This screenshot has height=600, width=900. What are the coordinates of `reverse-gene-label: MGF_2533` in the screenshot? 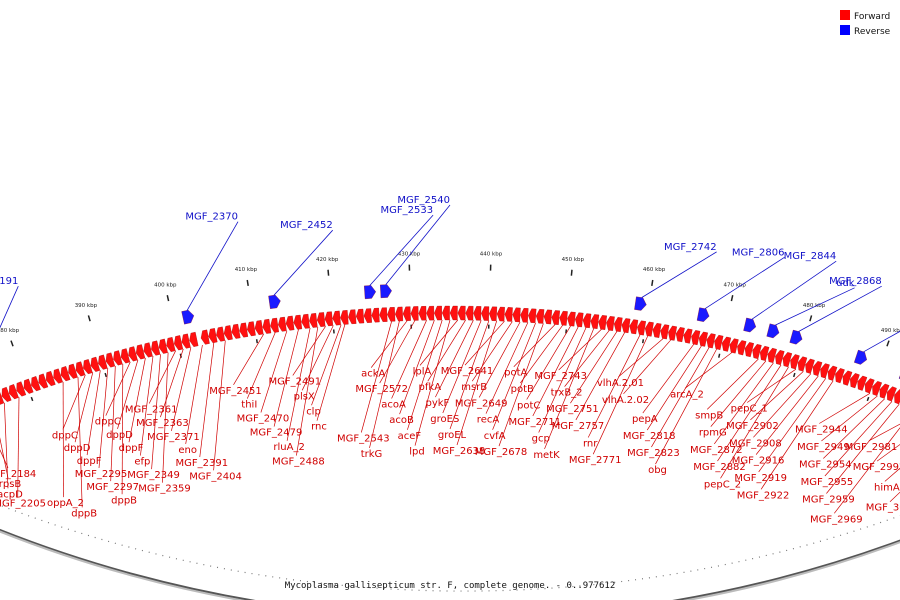 It's located at (407, 210).